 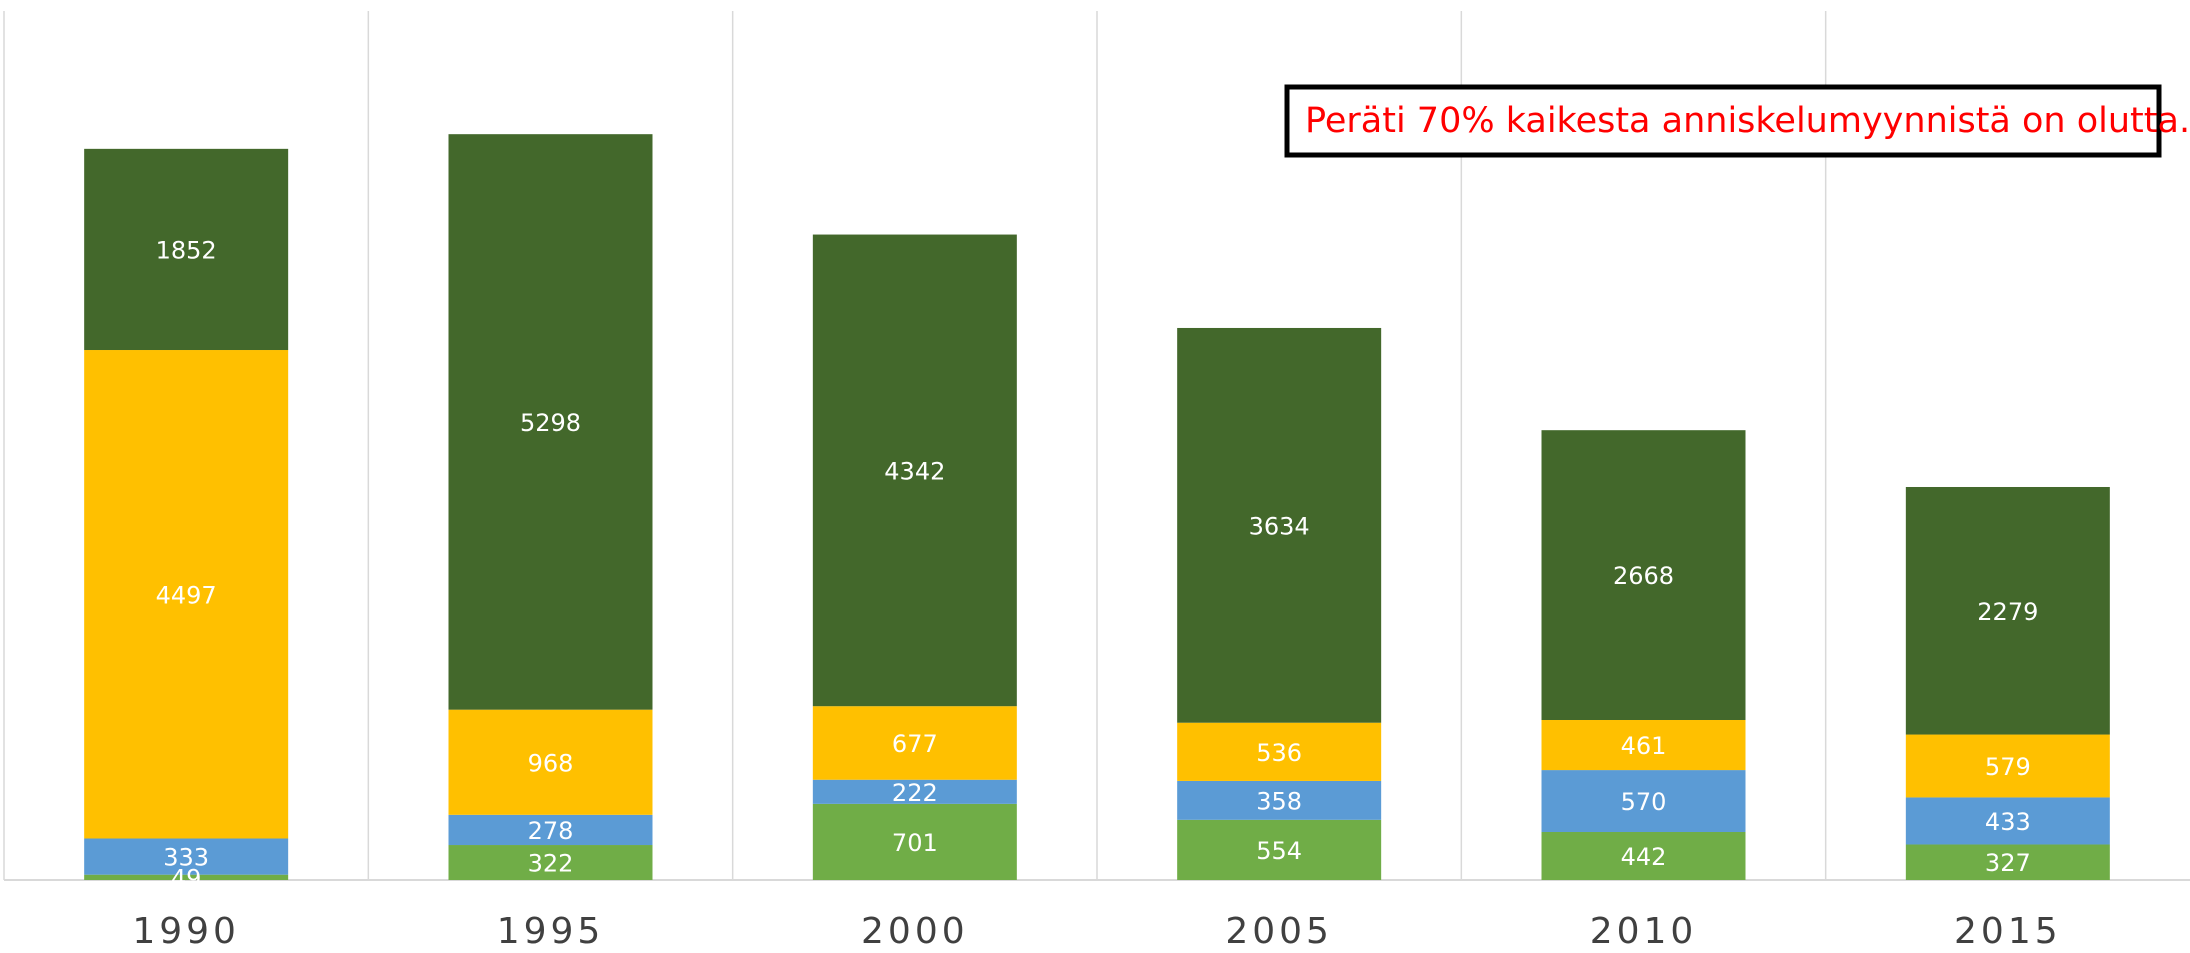 I want to click on data-label: 327, so click(x=2008, y=863).